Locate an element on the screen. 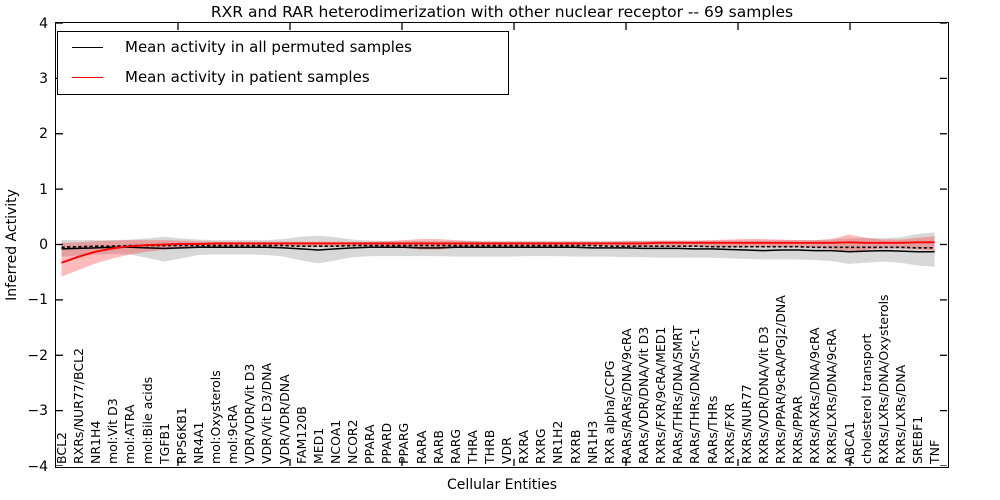  y-tick-label: 2 is located at coordinates (43, 134).